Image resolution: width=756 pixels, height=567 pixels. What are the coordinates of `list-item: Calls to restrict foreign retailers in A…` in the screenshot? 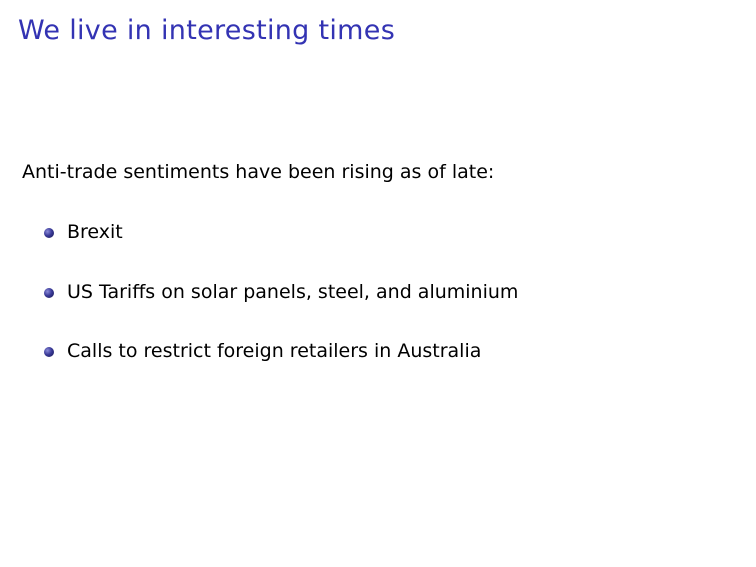 It's located at (281, 351).